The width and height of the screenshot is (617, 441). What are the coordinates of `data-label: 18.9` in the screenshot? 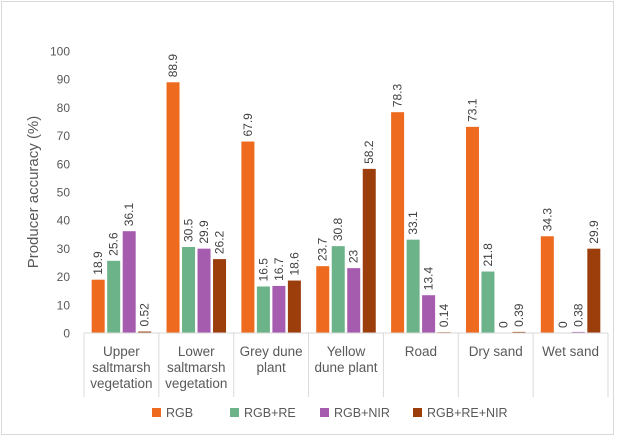 It's located at (98, 263).